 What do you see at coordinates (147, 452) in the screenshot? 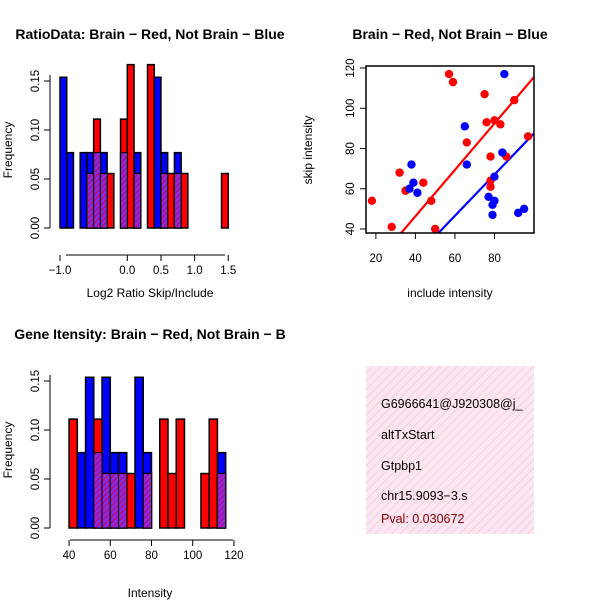
I see `gene-intensity-bars` at bounding box center [147, 452].